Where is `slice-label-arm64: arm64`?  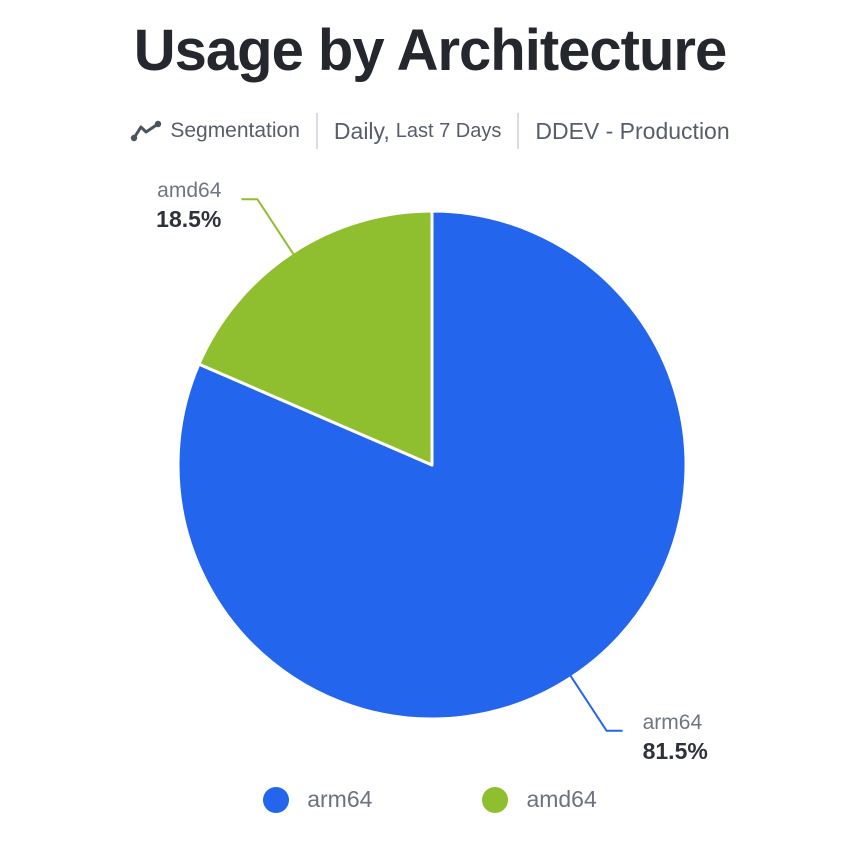
slice-label-arm64: arm64 is located at coordinates (673, 722).